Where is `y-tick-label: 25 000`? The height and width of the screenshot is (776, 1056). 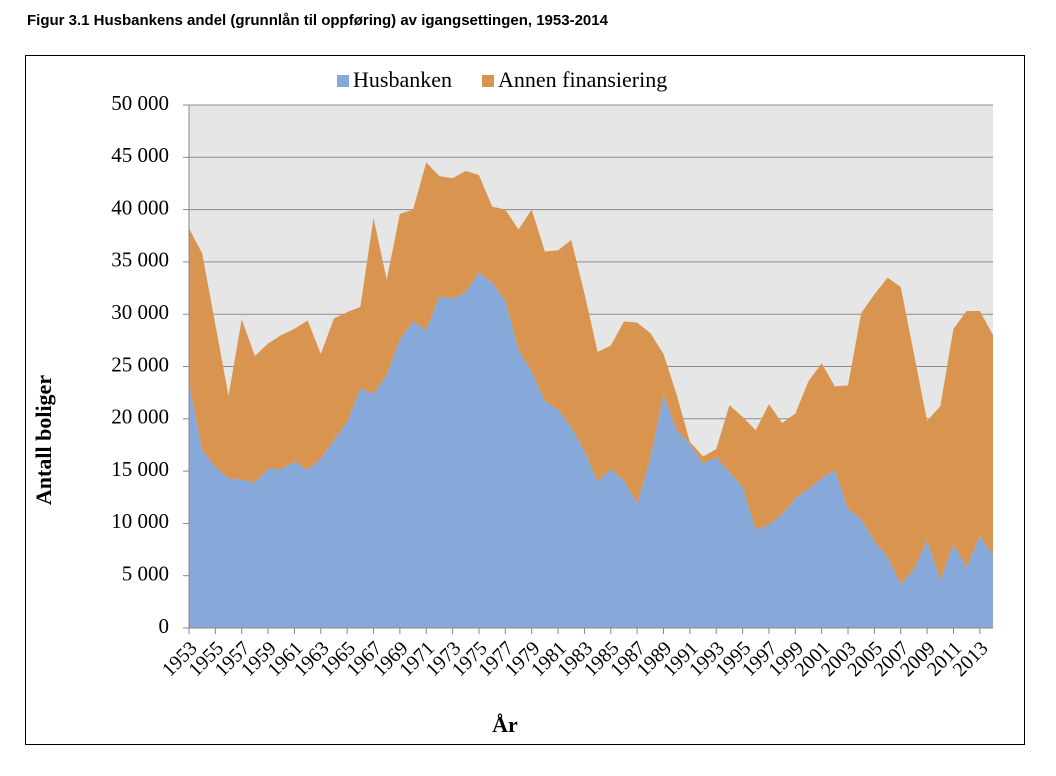 y-tick-label: 25 000 is located at coordinates (140, 364).